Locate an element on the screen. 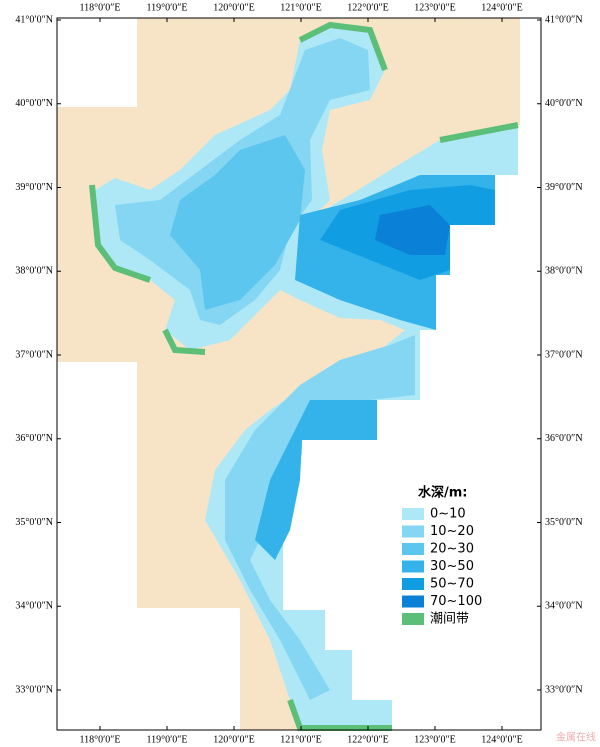  watermark: 金属在线 is located at coordinates (576, 736).